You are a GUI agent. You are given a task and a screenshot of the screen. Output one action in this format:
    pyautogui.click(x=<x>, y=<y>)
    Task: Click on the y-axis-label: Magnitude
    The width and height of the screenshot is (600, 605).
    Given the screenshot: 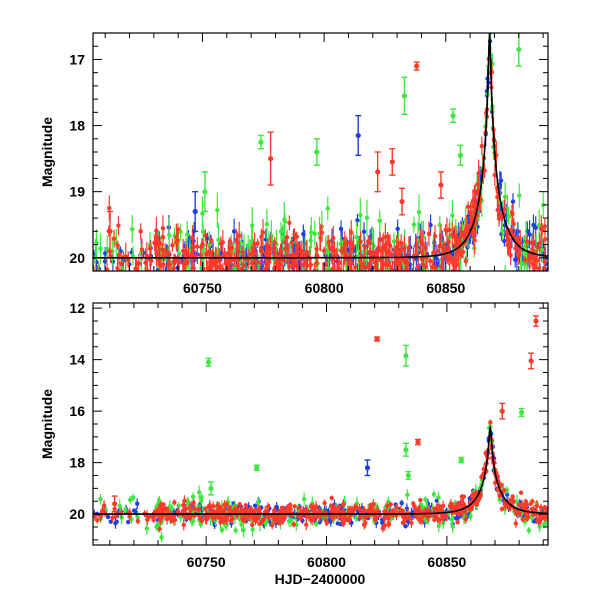 What is the action you would take?
    pyautogui.click(x=47, y=424)
    